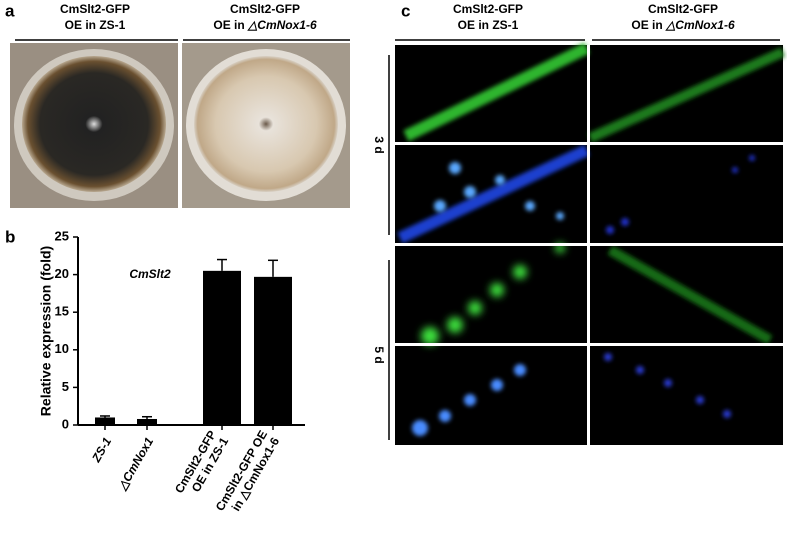 The width and height of the screenshot is (787, 535). What do you see at coordinates (46, 331) in the screenshot?
I see `y-axis-label: Relative expression (fold)` at bounding box center [46, 331].